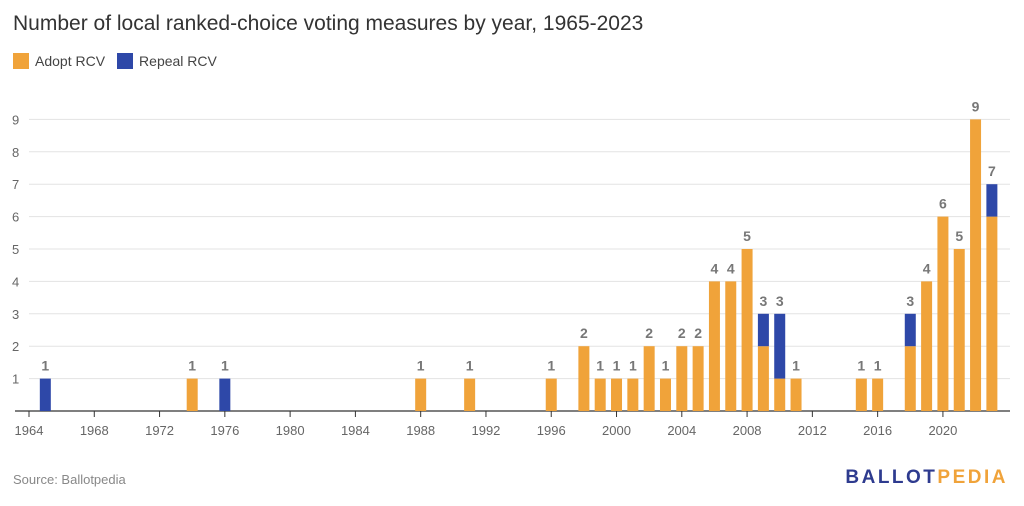  Describe the element at coordinates (927, 268) in the screenshot. I see `data-label-2019: 4` at that location.